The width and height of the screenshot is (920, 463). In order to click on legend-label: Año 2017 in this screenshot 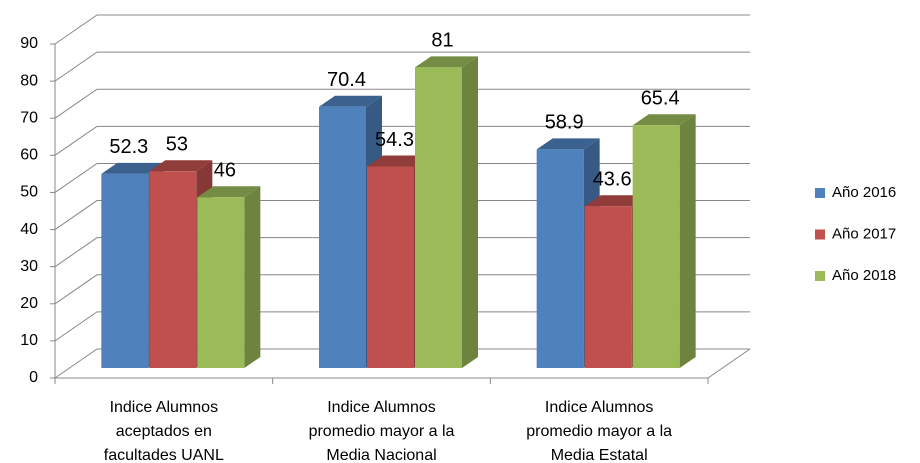, I will do `click(864, 233)`.